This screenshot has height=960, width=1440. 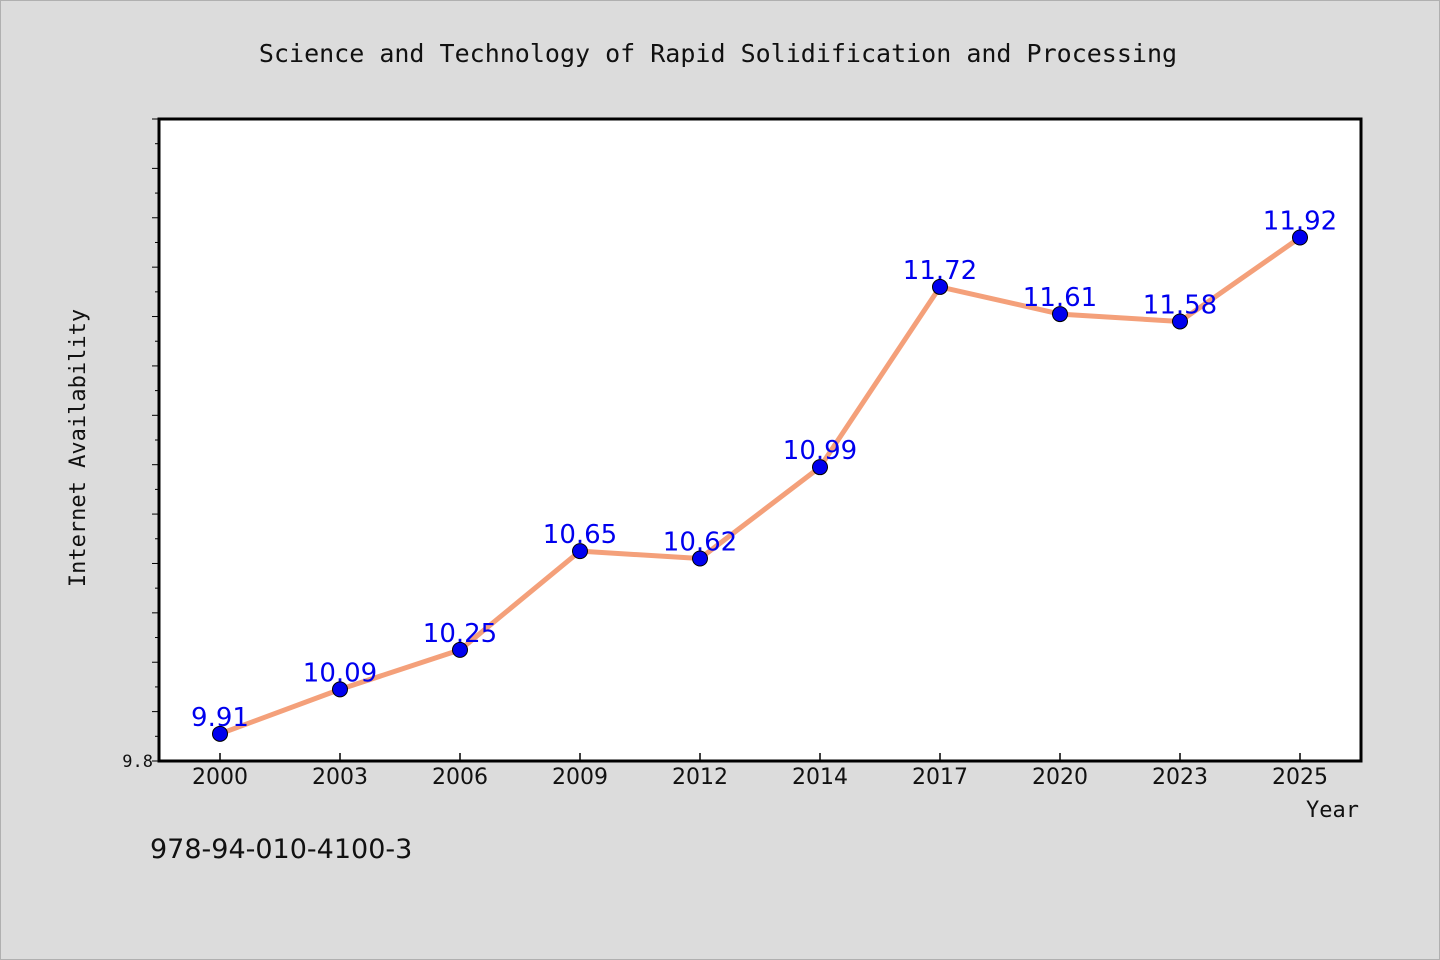 I want to click on data-label: 10.25, so click(x=460, y=634).